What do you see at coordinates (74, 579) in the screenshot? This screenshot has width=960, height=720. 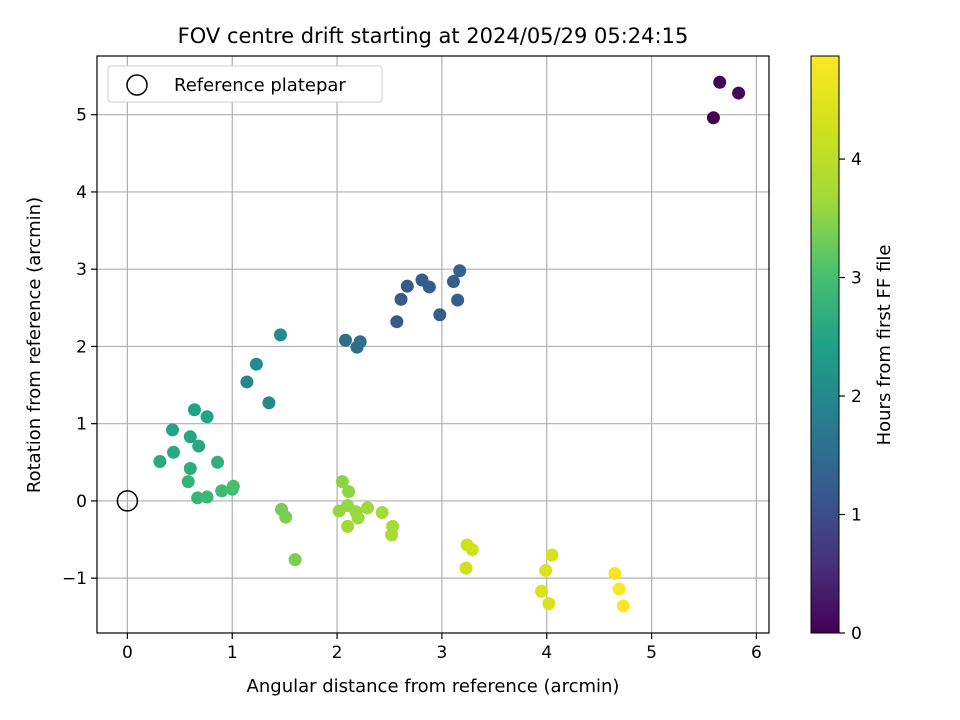 I see `y-tick-label: −1` at bounding box center [74, 579].